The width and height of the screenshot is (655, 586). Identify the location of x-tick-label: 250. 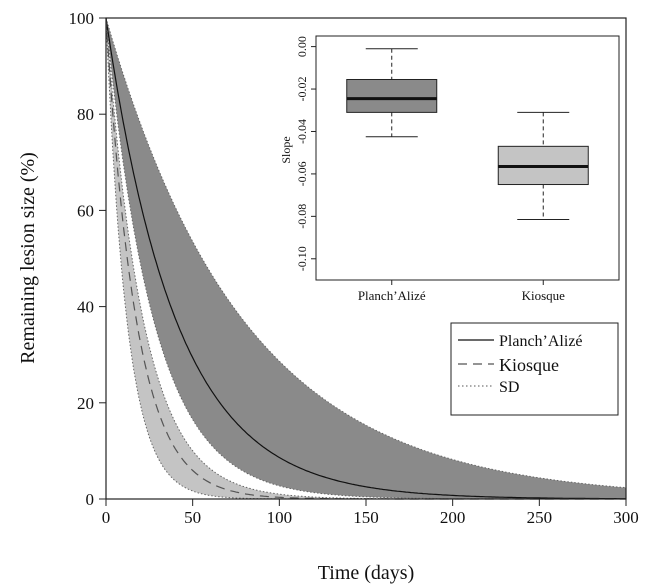
(540, 517).